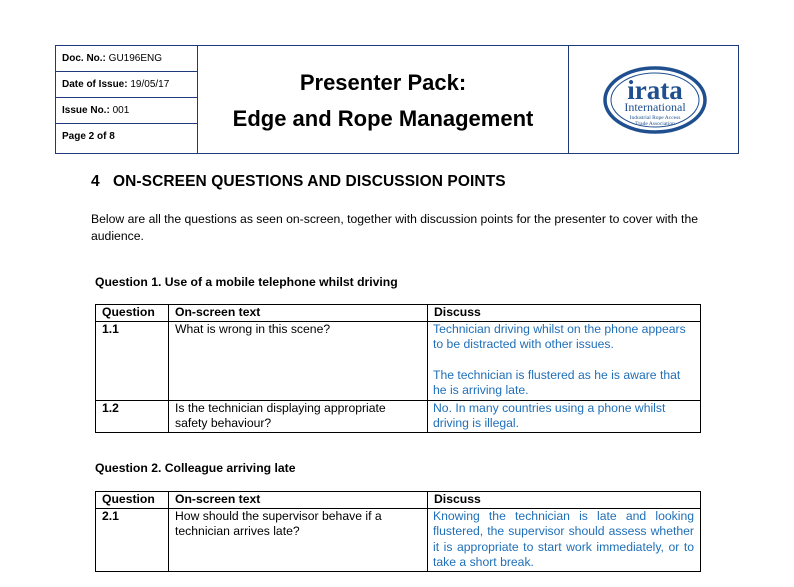 This screenshot has width=794, height=587. What do you see at coordinates (88, 136) in the screenshot?
I see `page-number-text: Page 2 of 8` at bounding box center [88, 136].